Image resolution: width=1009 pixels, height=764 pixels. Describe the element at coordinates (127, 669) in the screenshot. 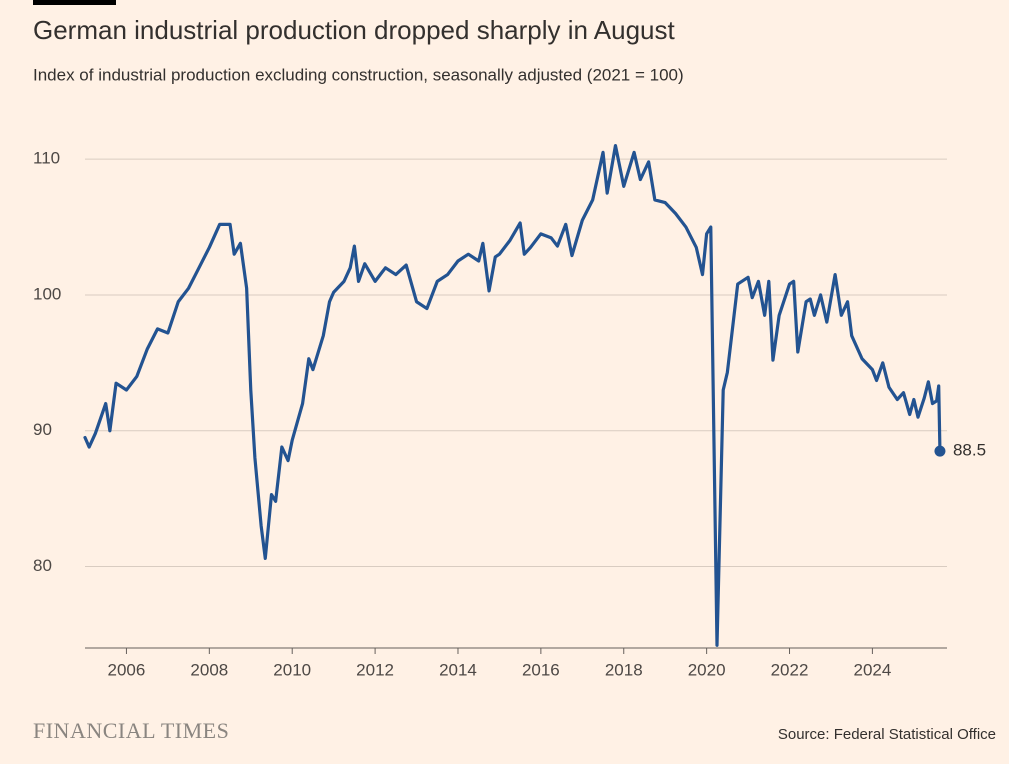

I see `x-tick-label: 2006` at that location.